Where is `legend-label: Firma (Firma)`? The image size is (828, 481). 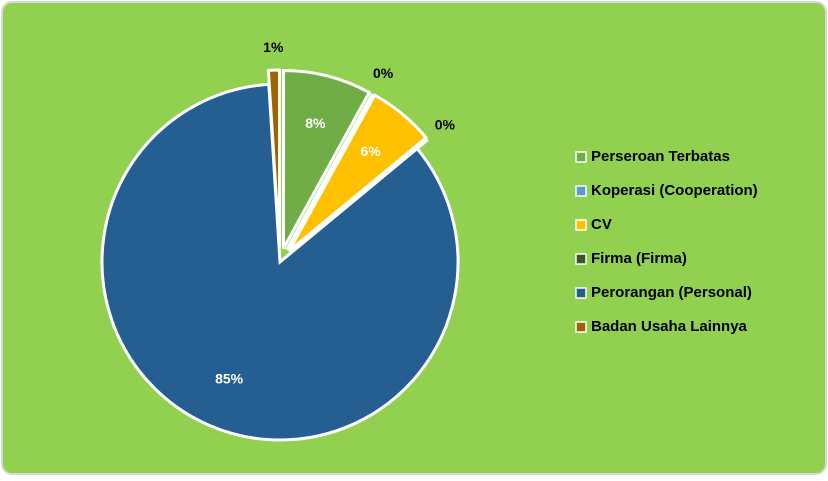
legend-label: Firma (Firma) is located at coordinates (639, 258).